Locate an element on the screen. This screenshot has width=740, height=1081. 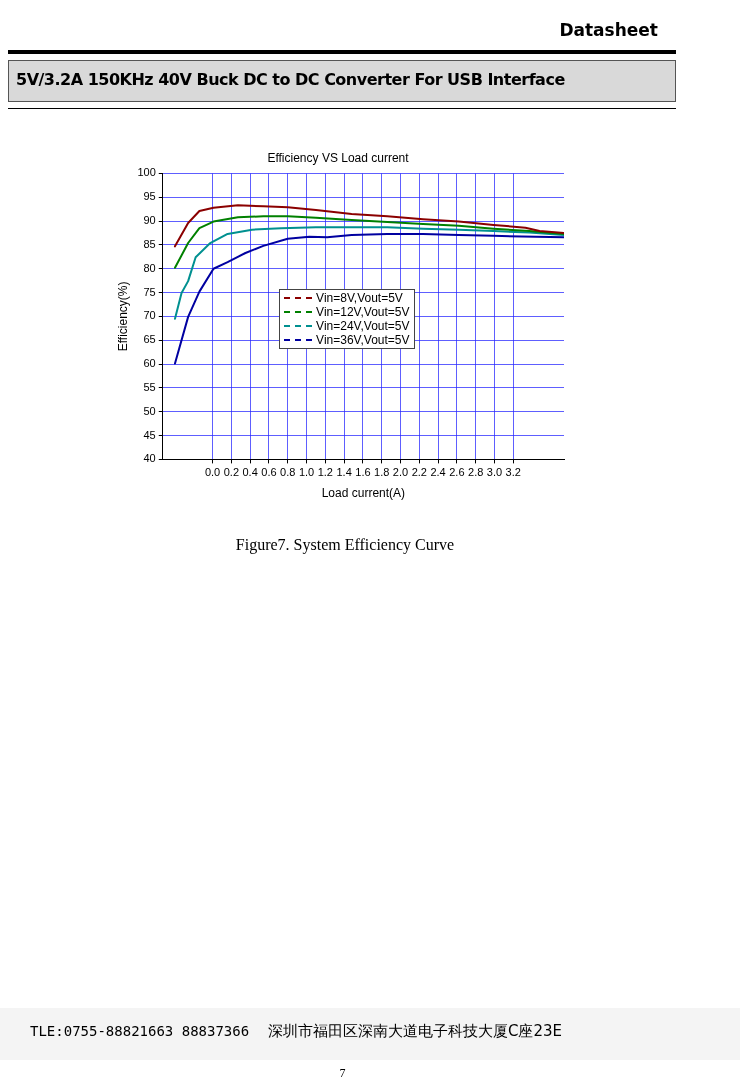
x-tick-label: 3.2 is located at coordinates (513, 472).